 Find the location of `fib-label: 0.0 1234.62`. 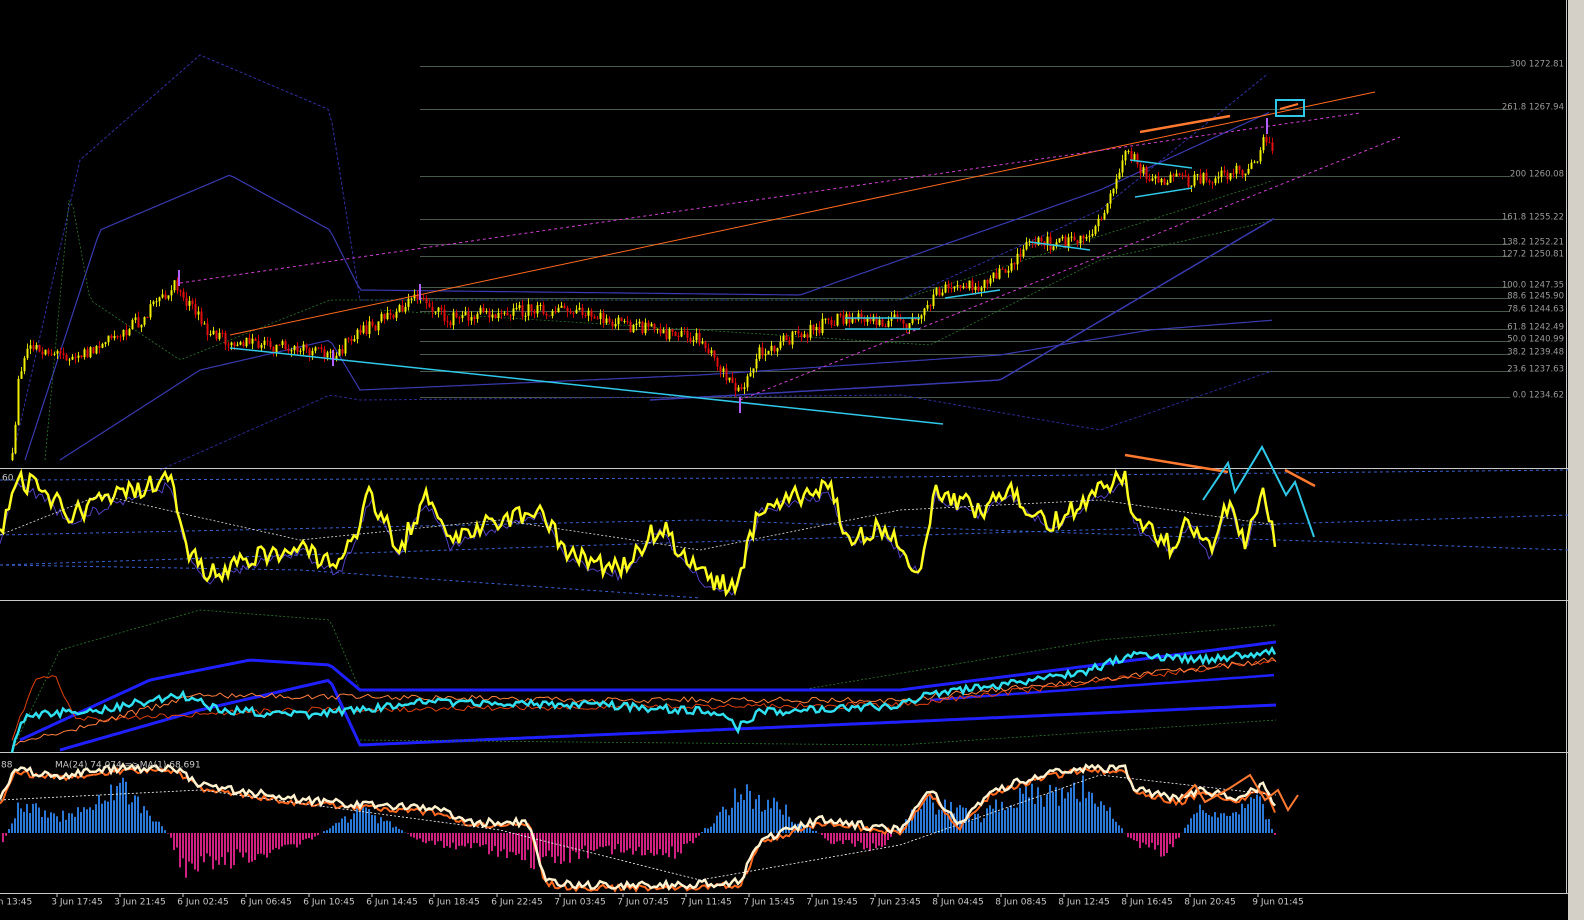

fib-label: 0.0 1234.62 is located at coordinates (1538, 396).